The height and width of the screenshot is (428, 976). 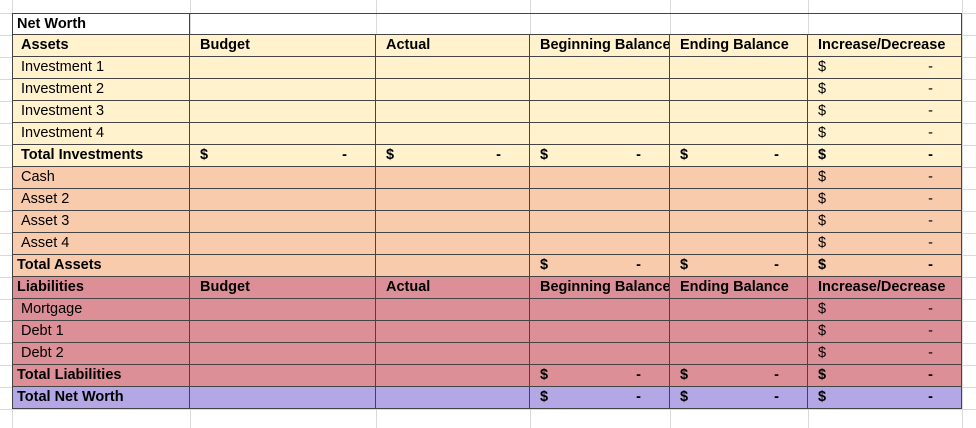 I want to click on row-label: Investment 3, so click(x=101, y=112).